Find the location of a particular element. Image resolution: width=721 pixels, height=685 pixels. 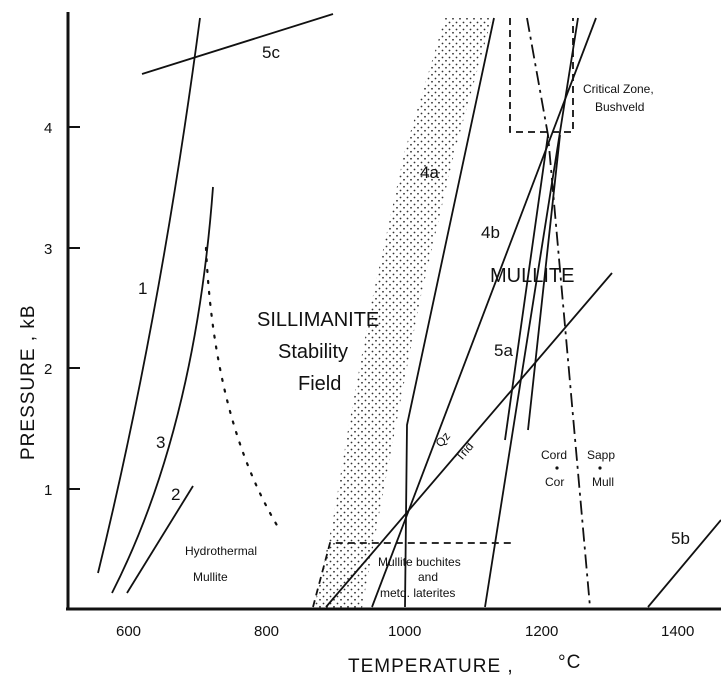

curve-5b is located at coordinates (684, 563).